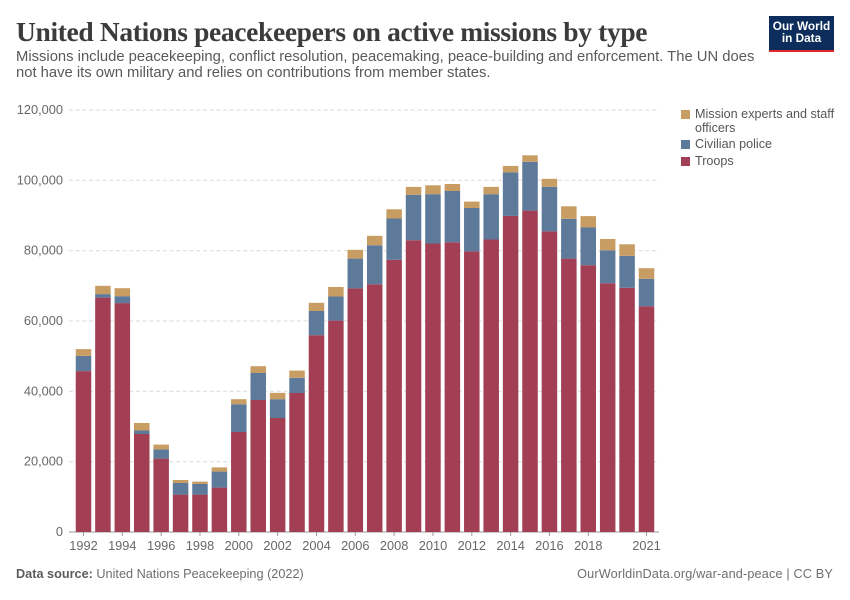  Describe the element at coordinates (43, 250) in the screenshot. I see `svg-text: 80,000` at that location.